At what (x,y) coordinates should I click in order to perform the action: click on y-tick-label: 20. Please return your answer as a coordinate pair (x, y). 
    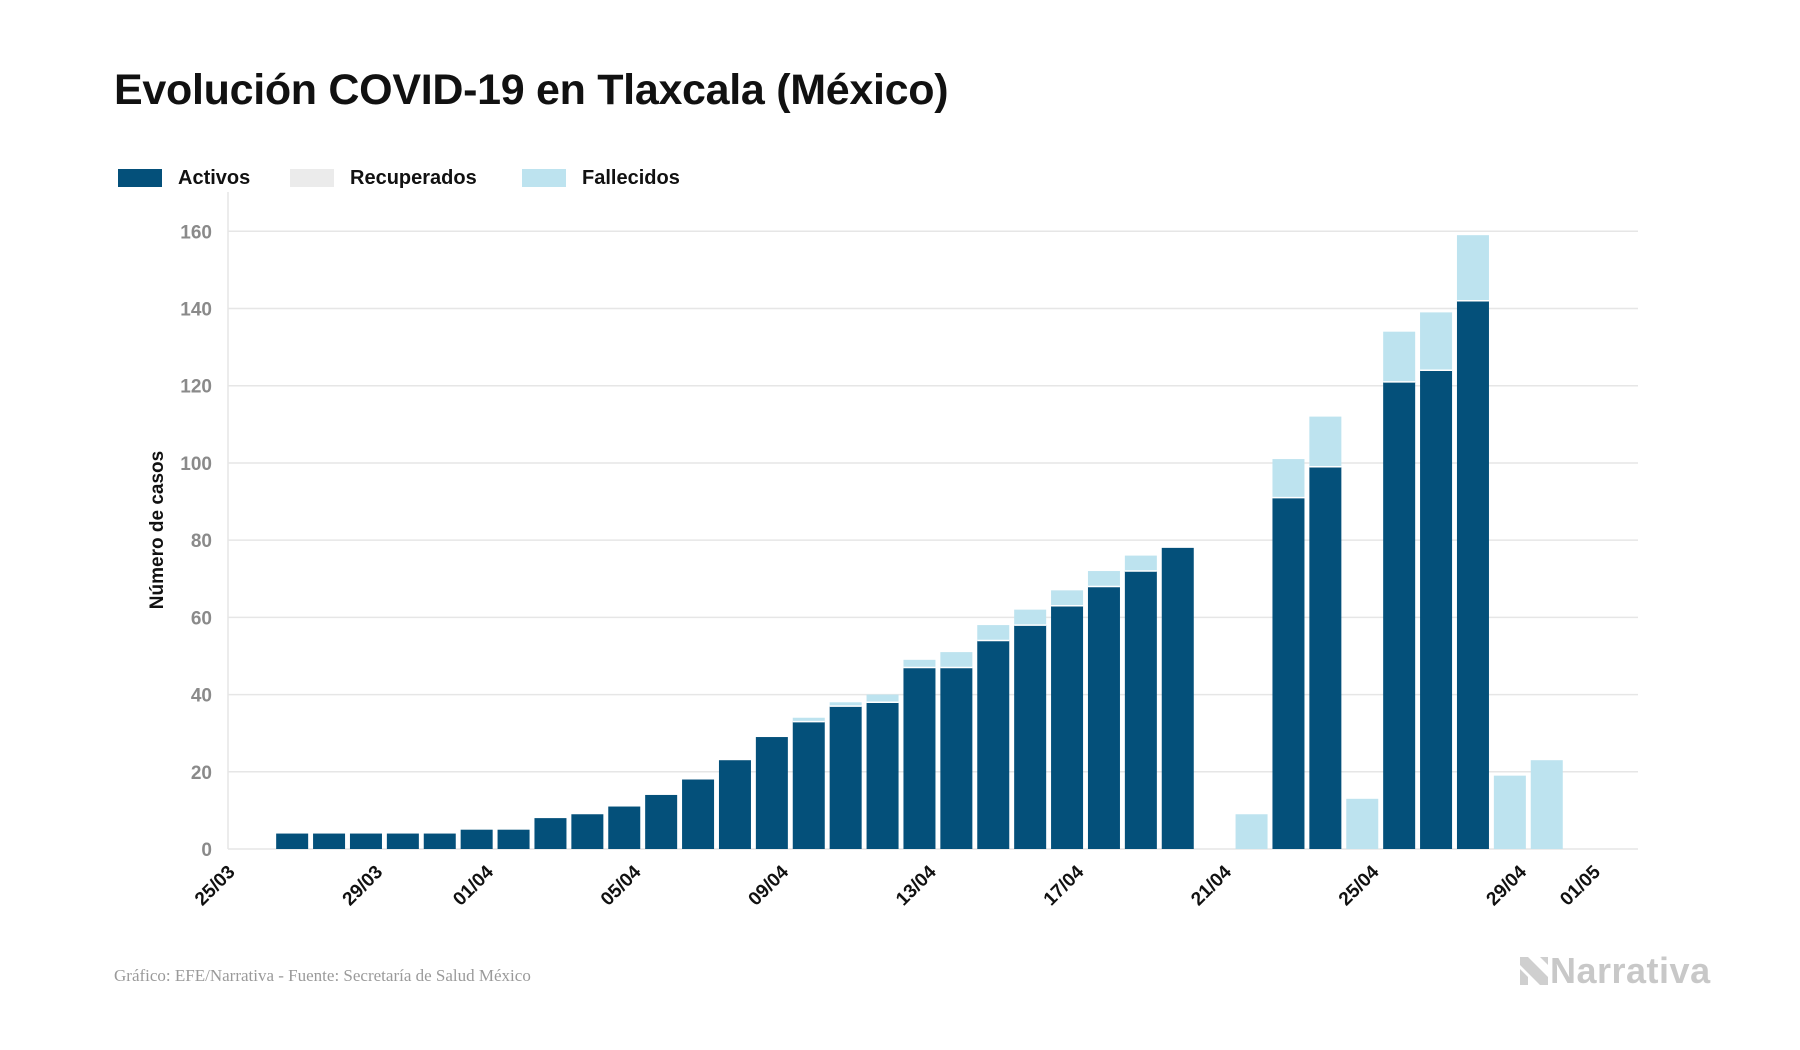
    Looking at the image, I should click on (201, 773).